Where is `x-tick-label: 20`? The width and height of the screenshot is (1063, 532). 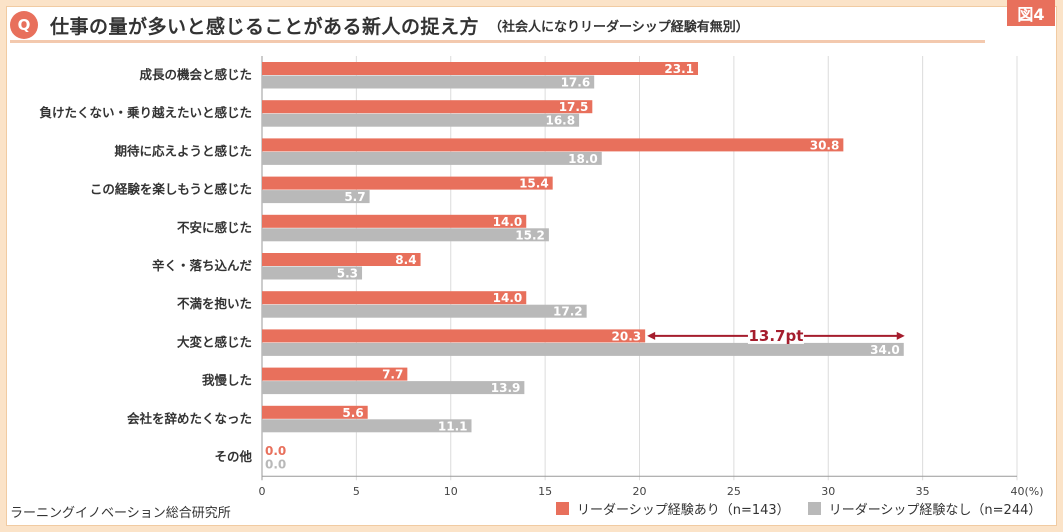 x-tick-label: 20 is located at coordinates (640, 491).